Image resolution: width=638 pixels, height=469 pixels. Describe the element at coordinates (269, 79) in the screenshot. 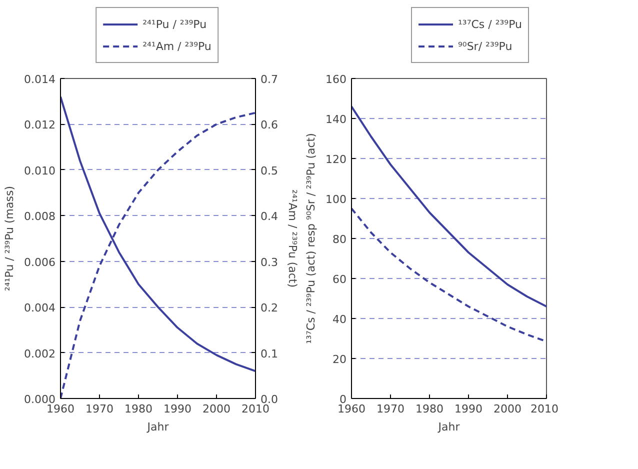

I see `y2-tick-label: 0.7` at that location.